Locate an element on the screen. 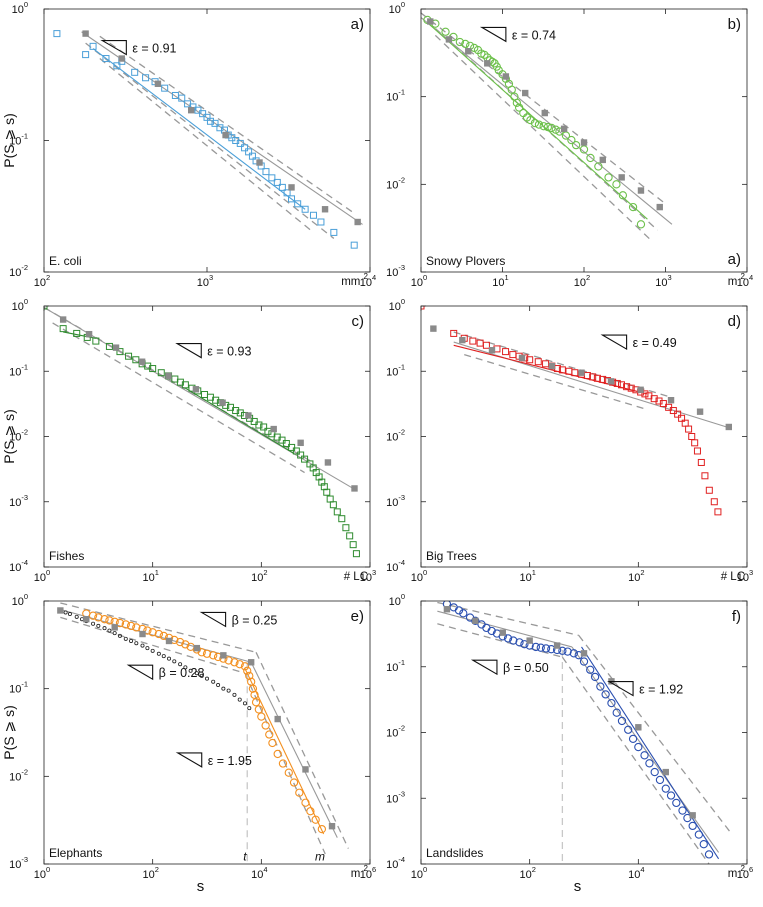 Image resolution: width=763 pixels, height=907 pixels. x-tick-label: 10⁴ is located at coordinates (259, 873).